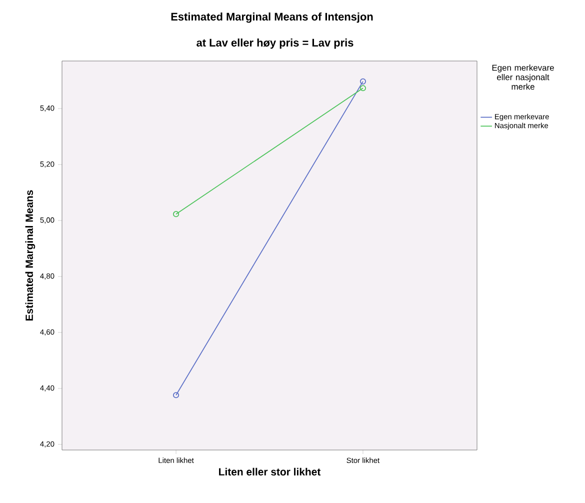 The width and height of the screenshot is (585, 503). I want to click on chart-subtitle: at Lav eller høy pris = Lav pris, so click(275, 43).